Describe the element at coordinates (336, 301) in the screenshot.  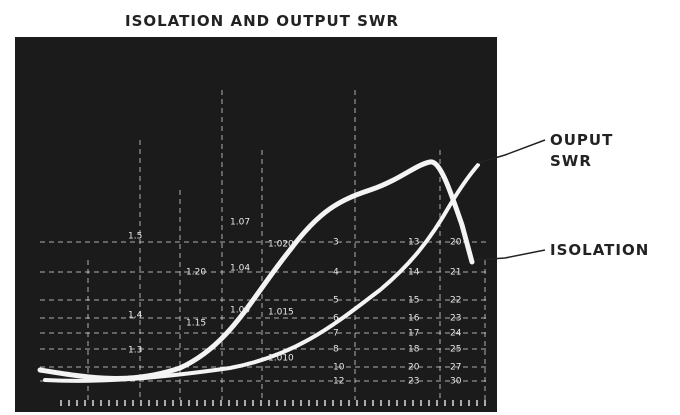
I see `scale-label: 5` at that location.